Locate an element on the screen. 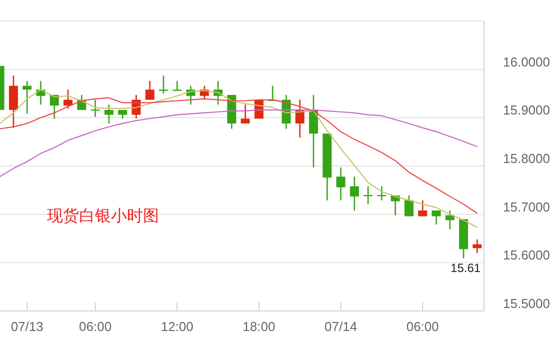 The height and width of the screenshot is (339, 551). y-tick-label: 15.7000 is located at coordinates (526, 206).